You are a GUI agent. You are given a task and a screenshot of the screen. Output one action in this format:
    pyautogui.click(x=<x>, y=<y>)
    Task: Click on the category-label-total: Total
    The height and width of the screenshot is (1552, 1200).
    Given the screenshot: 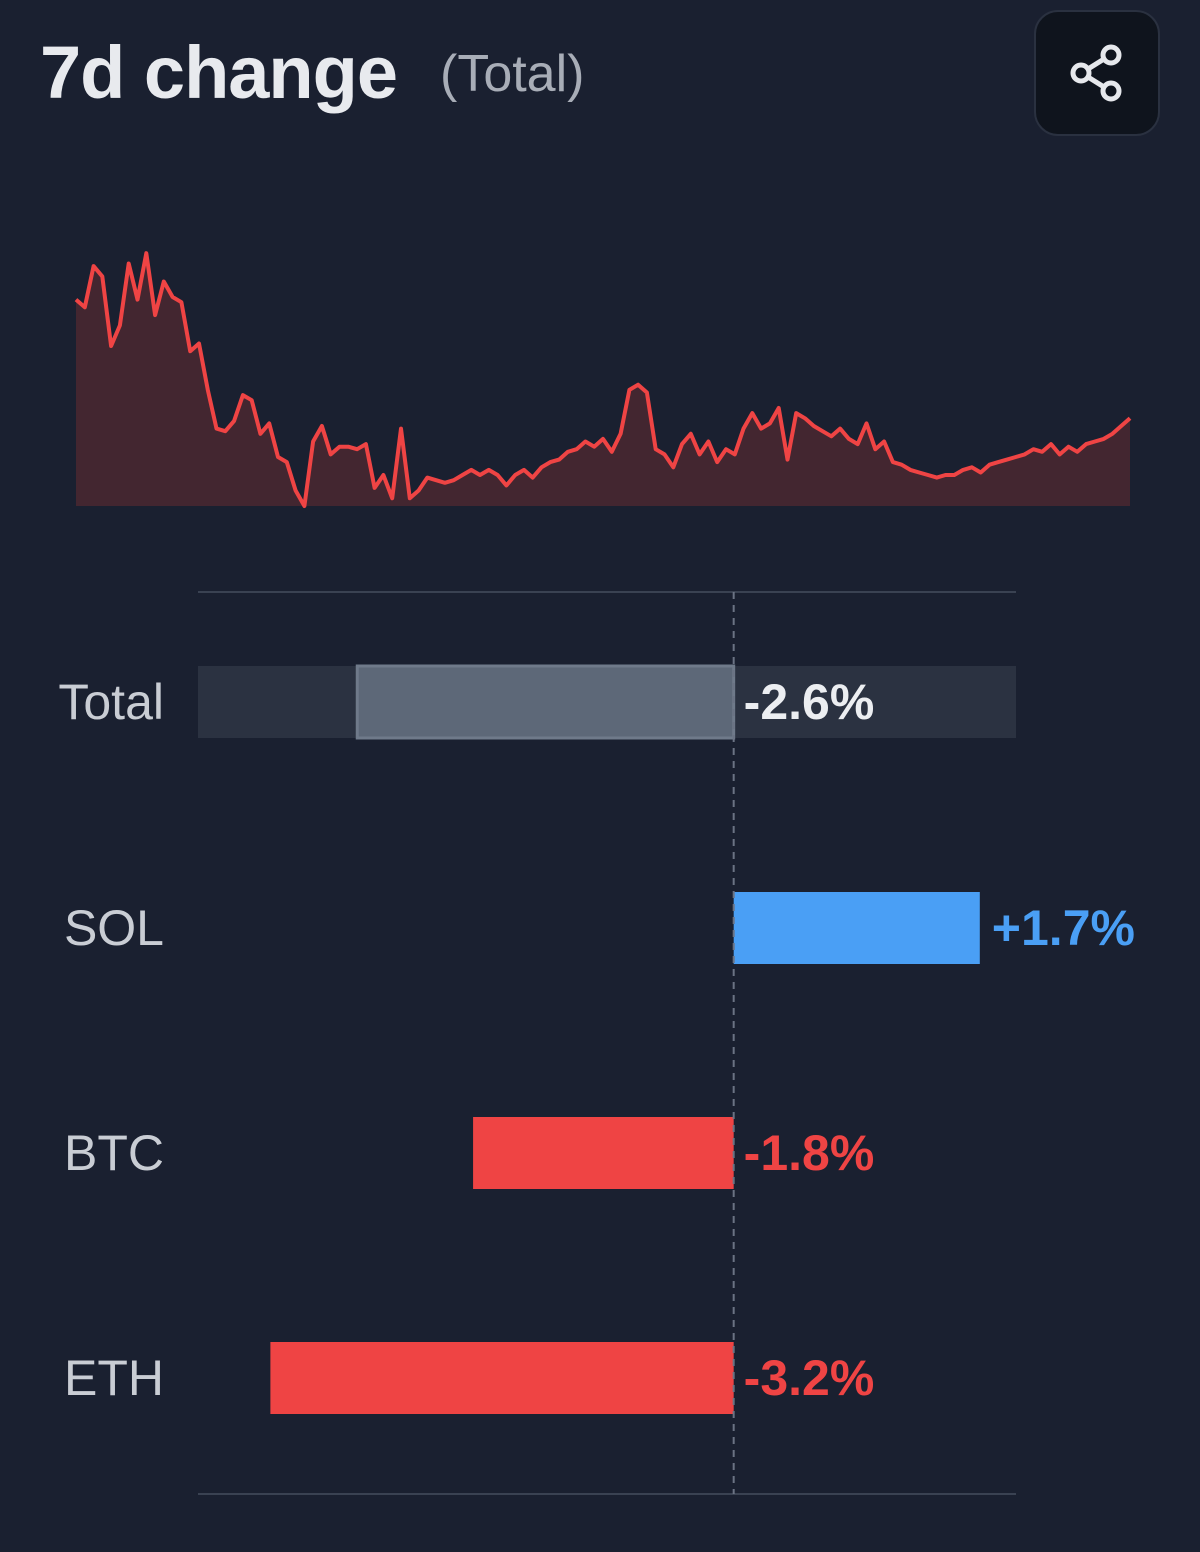 What is the action you would take?
    pyautogui.click(x=111, y=702)
    